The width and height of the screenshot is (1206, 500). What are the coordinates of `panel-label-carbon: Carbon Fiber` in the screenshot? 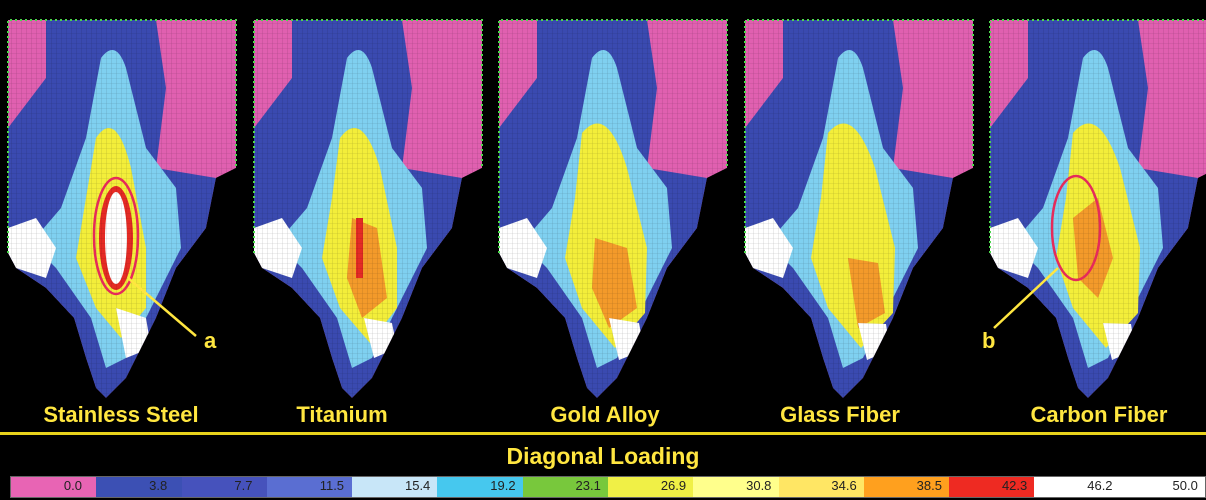 It's located at (1099, 414).